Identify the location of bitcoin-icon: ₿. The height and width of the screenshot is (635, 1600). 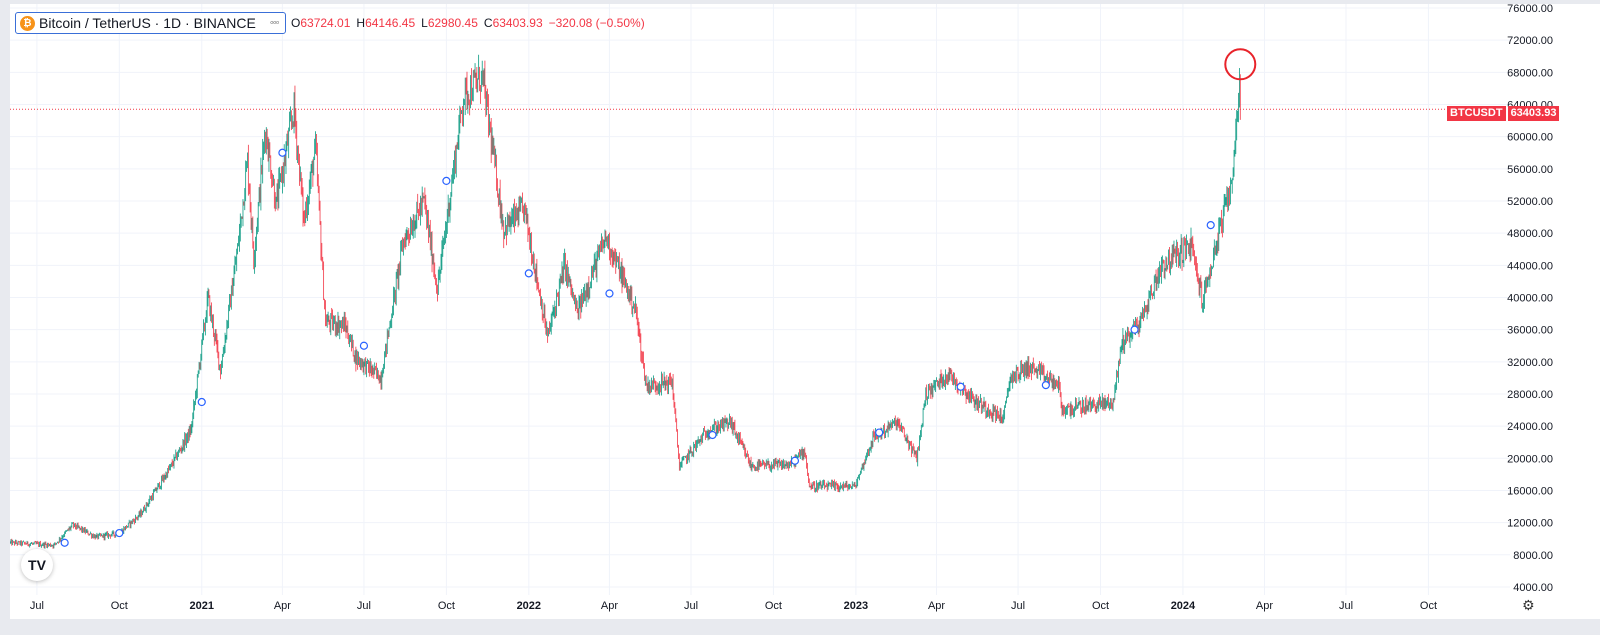
(27, 23).